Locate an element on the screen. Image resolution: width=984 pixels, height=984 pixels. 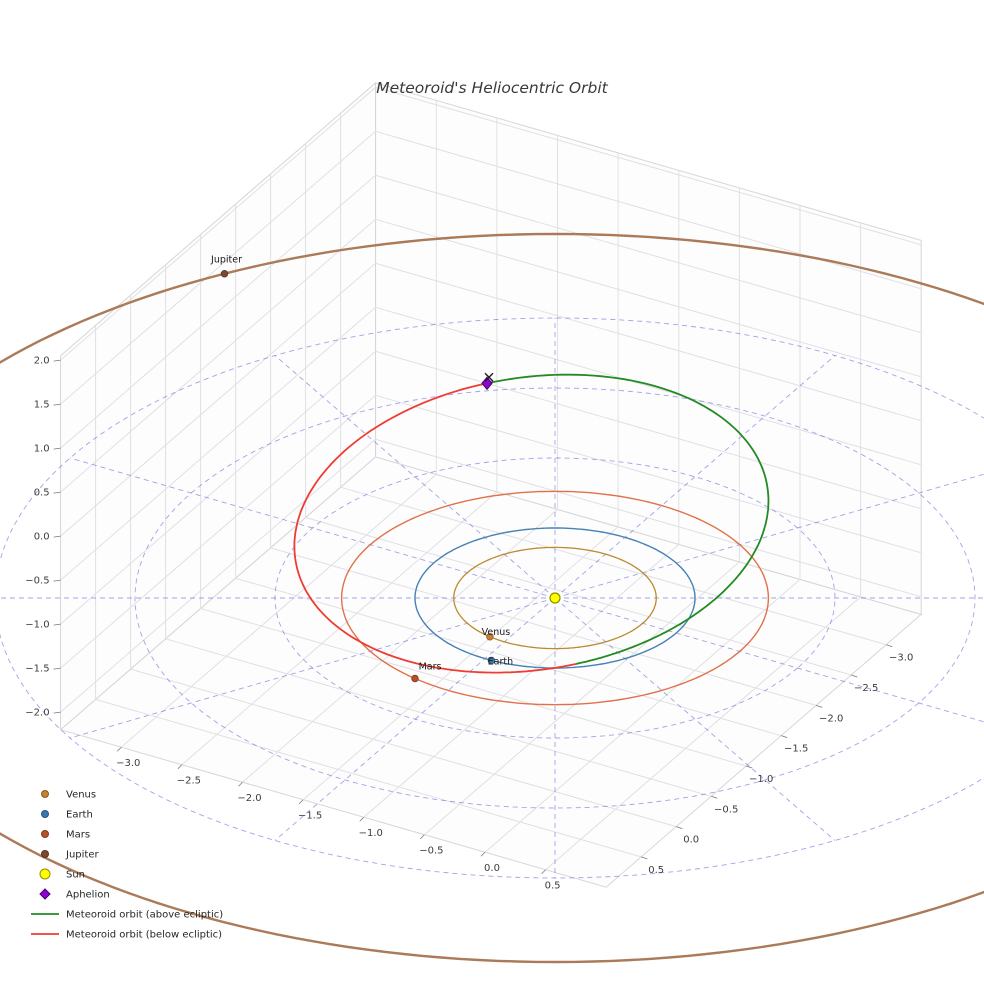
z-tick-label: 1.0 is located at coordinates (42, 449).